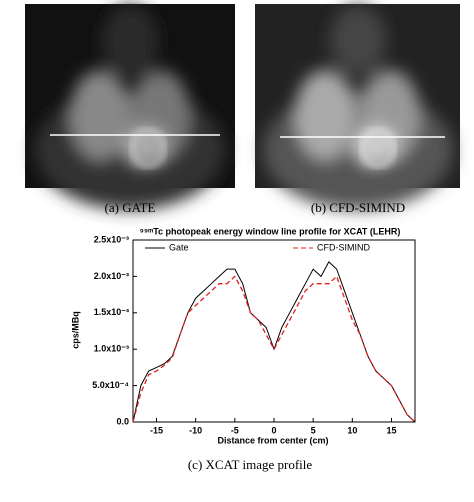  I want to click on x-tick-label: -10, so click(195, 430).